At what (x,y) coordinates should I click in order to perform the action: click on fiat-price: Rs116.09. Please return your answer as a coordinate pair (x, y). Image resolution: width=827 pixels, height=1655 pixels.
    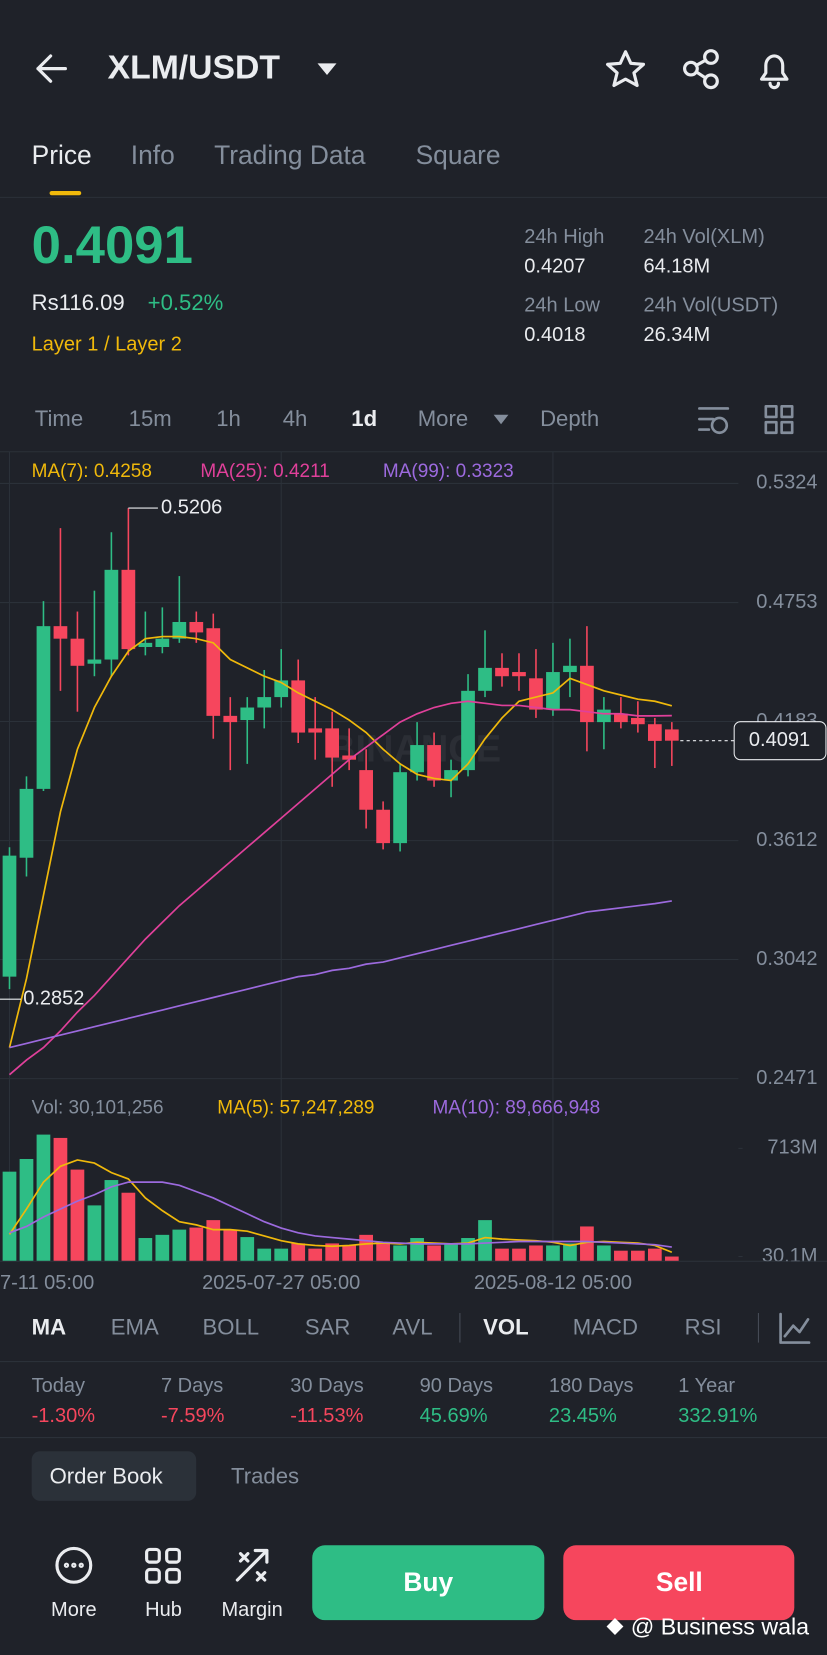
    Looking at the image, I should click on (78, 302).